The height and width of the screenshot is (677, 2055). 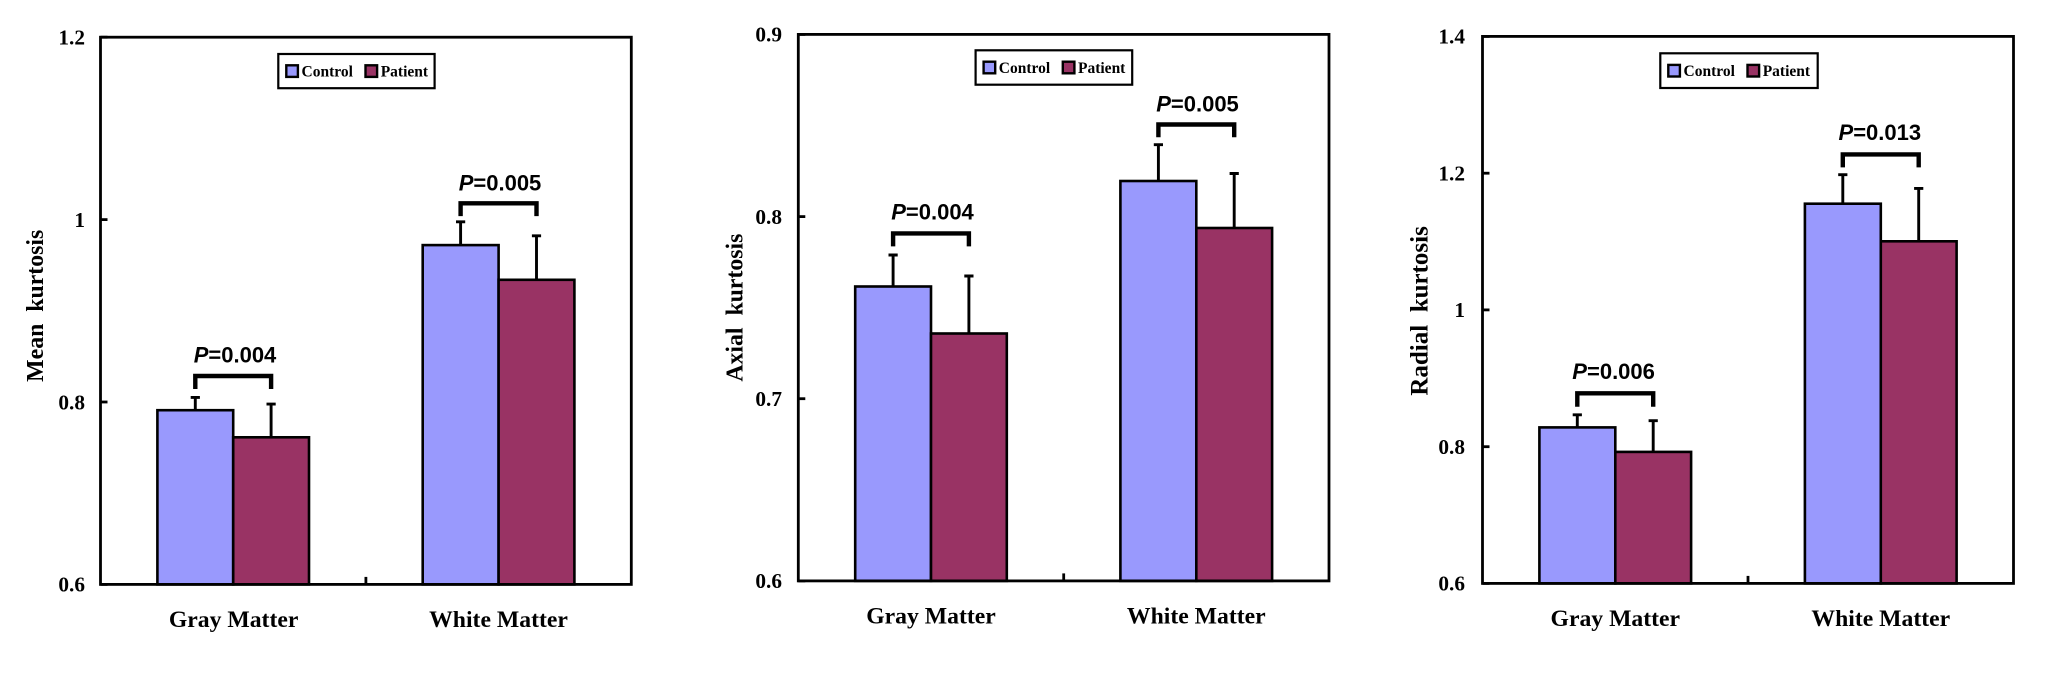 What do you see at coordinates (36, 306) in the screenshot?
I see `svg-text: Mean kurtosis` at bounding box center [36, 306].